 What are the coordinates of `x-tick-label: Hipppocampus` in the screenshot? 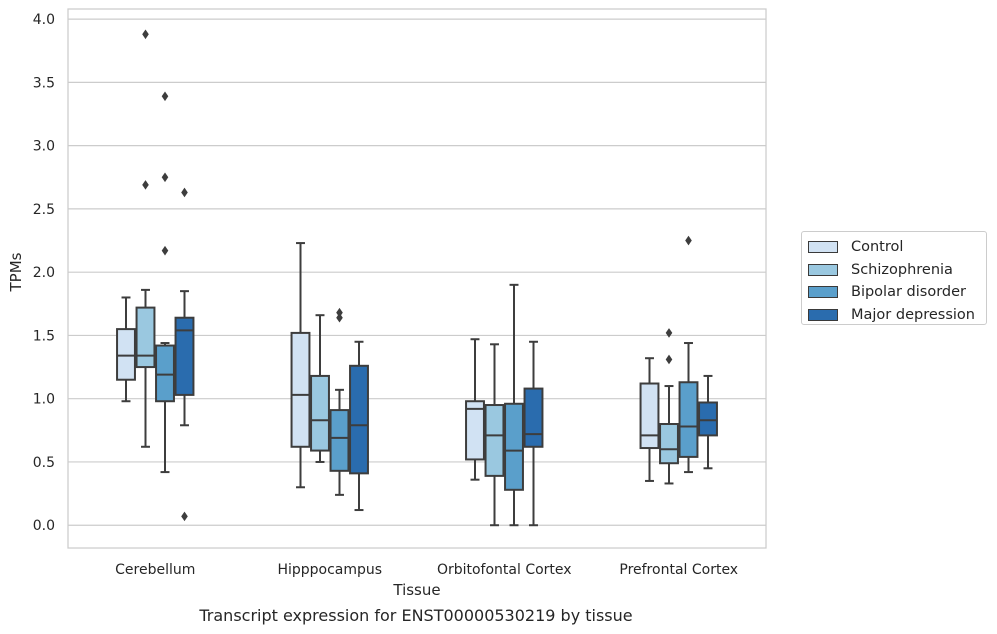 It's located at (329, 570).